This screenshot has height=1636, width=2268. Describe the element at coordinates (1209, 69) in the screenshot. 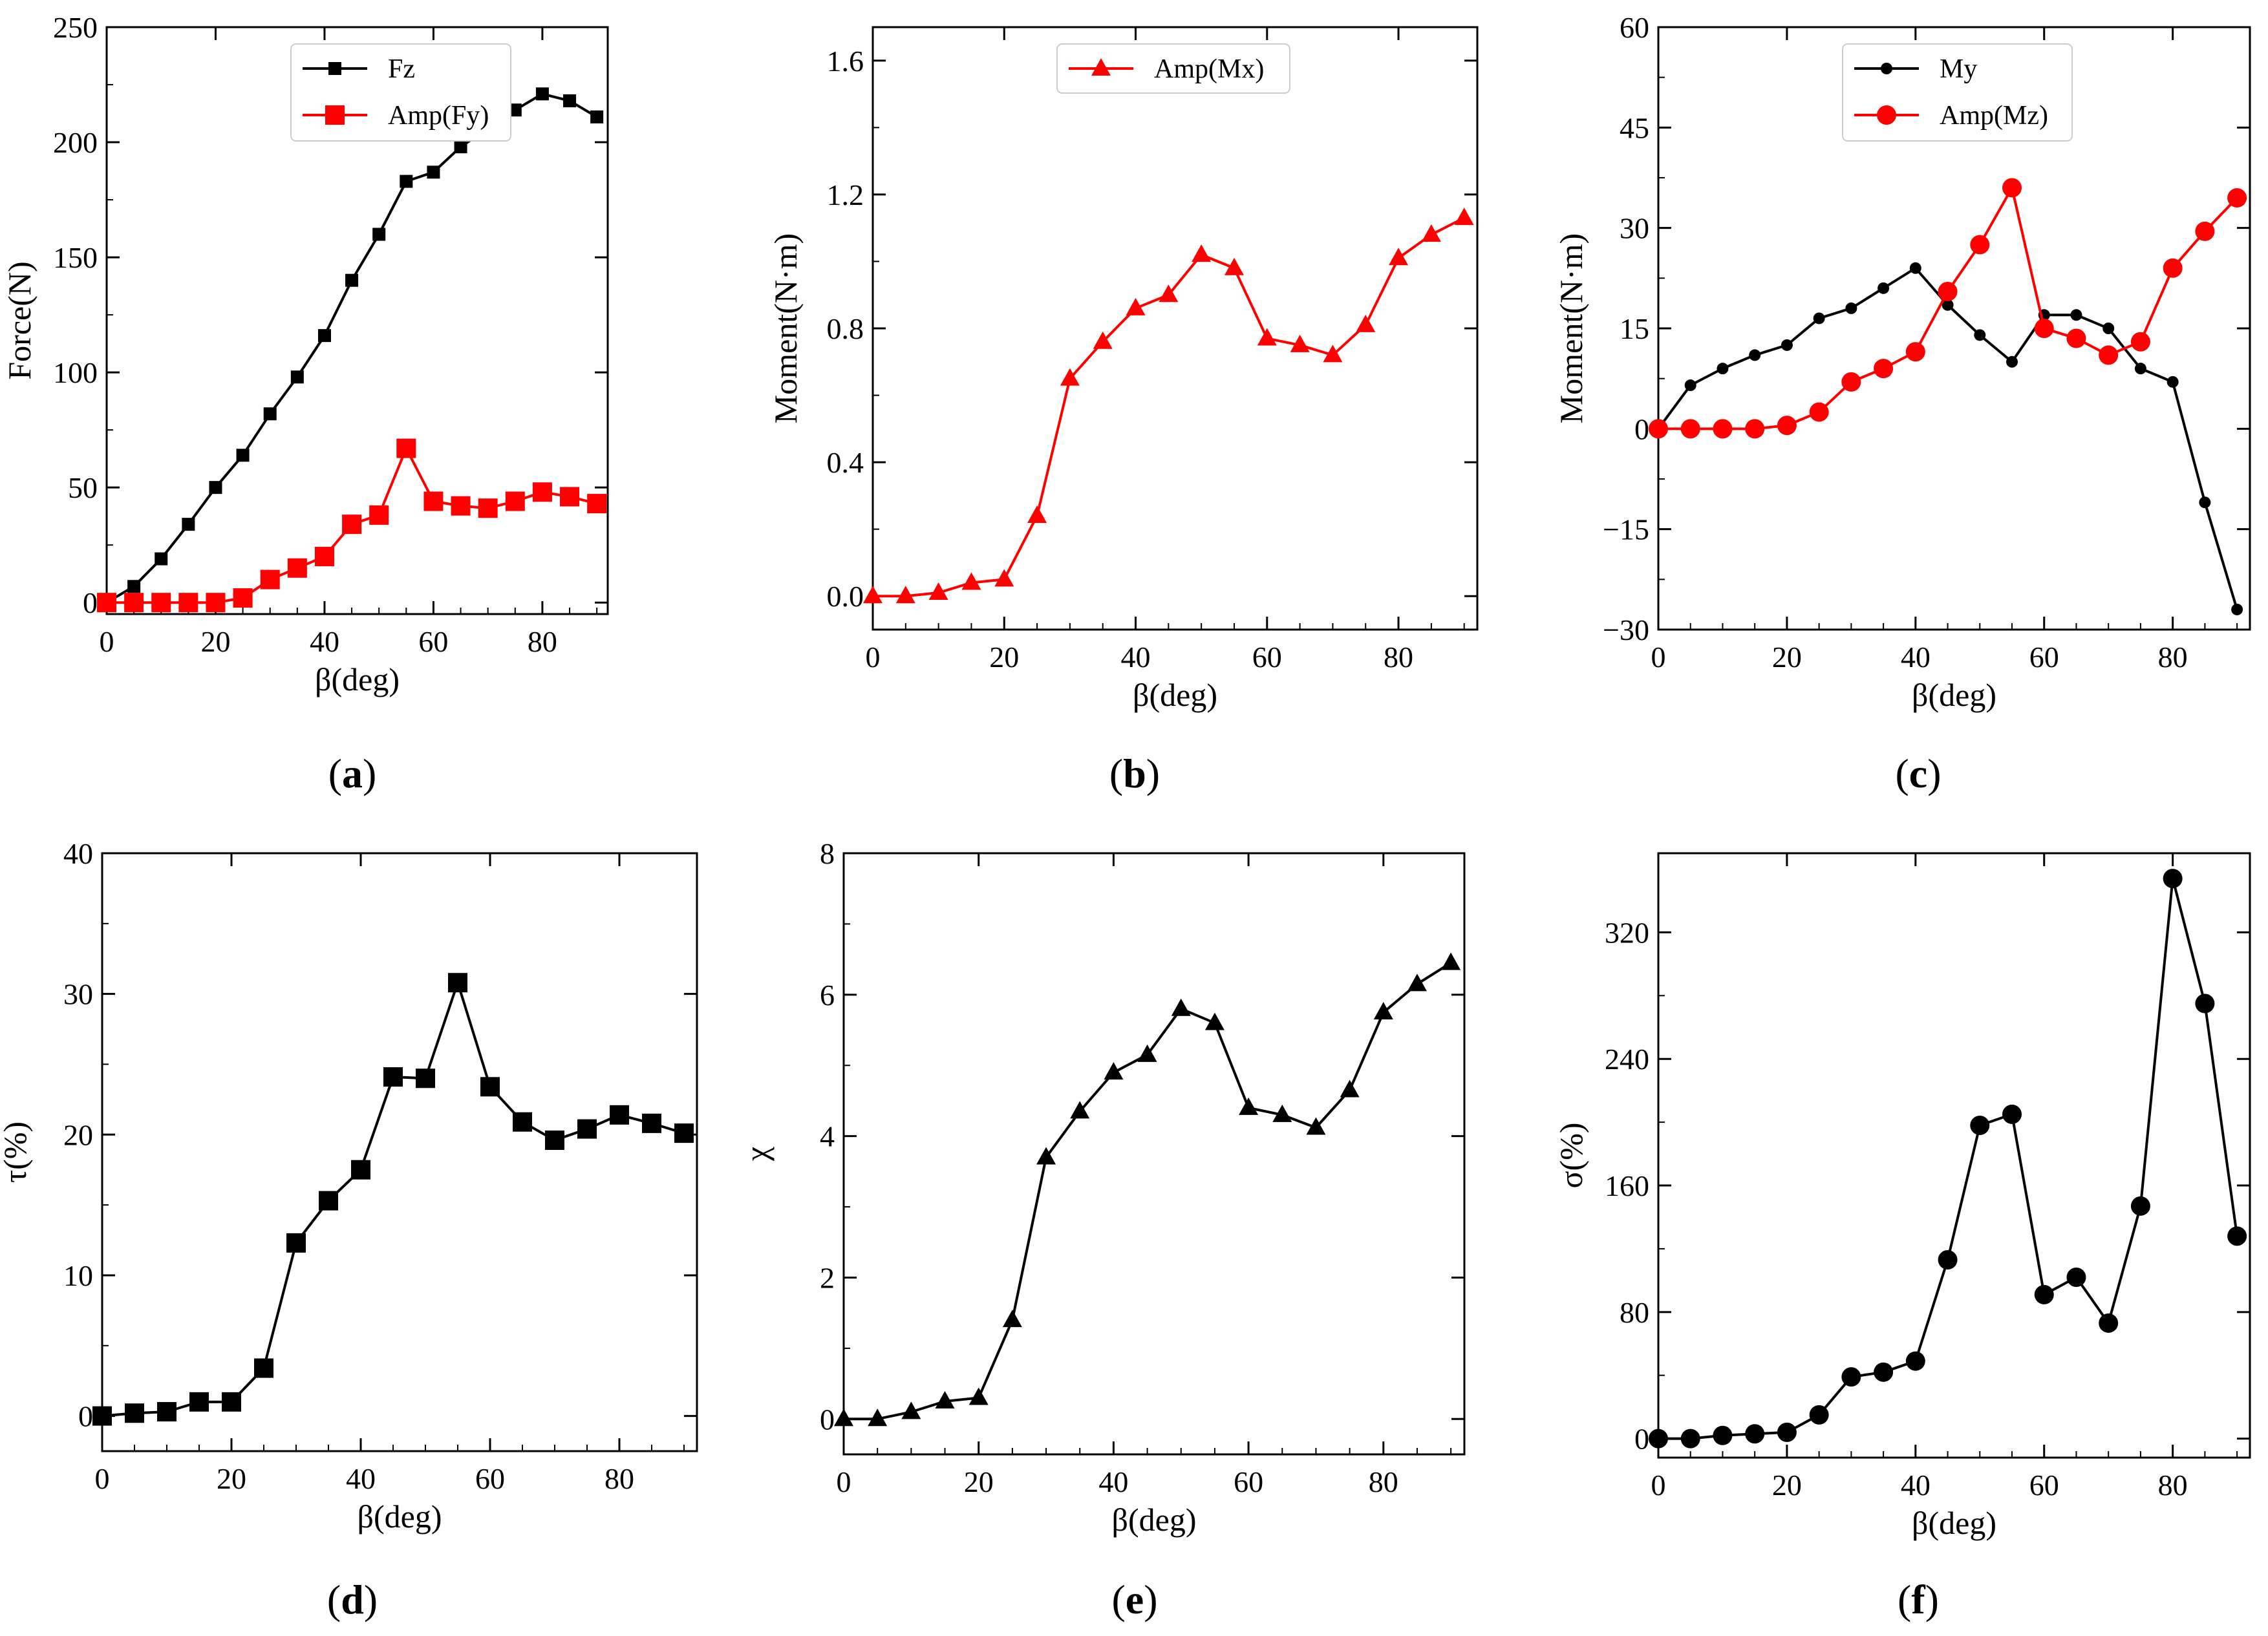

I see `panel-b-legend-label: Amp(Mx)` at that location.